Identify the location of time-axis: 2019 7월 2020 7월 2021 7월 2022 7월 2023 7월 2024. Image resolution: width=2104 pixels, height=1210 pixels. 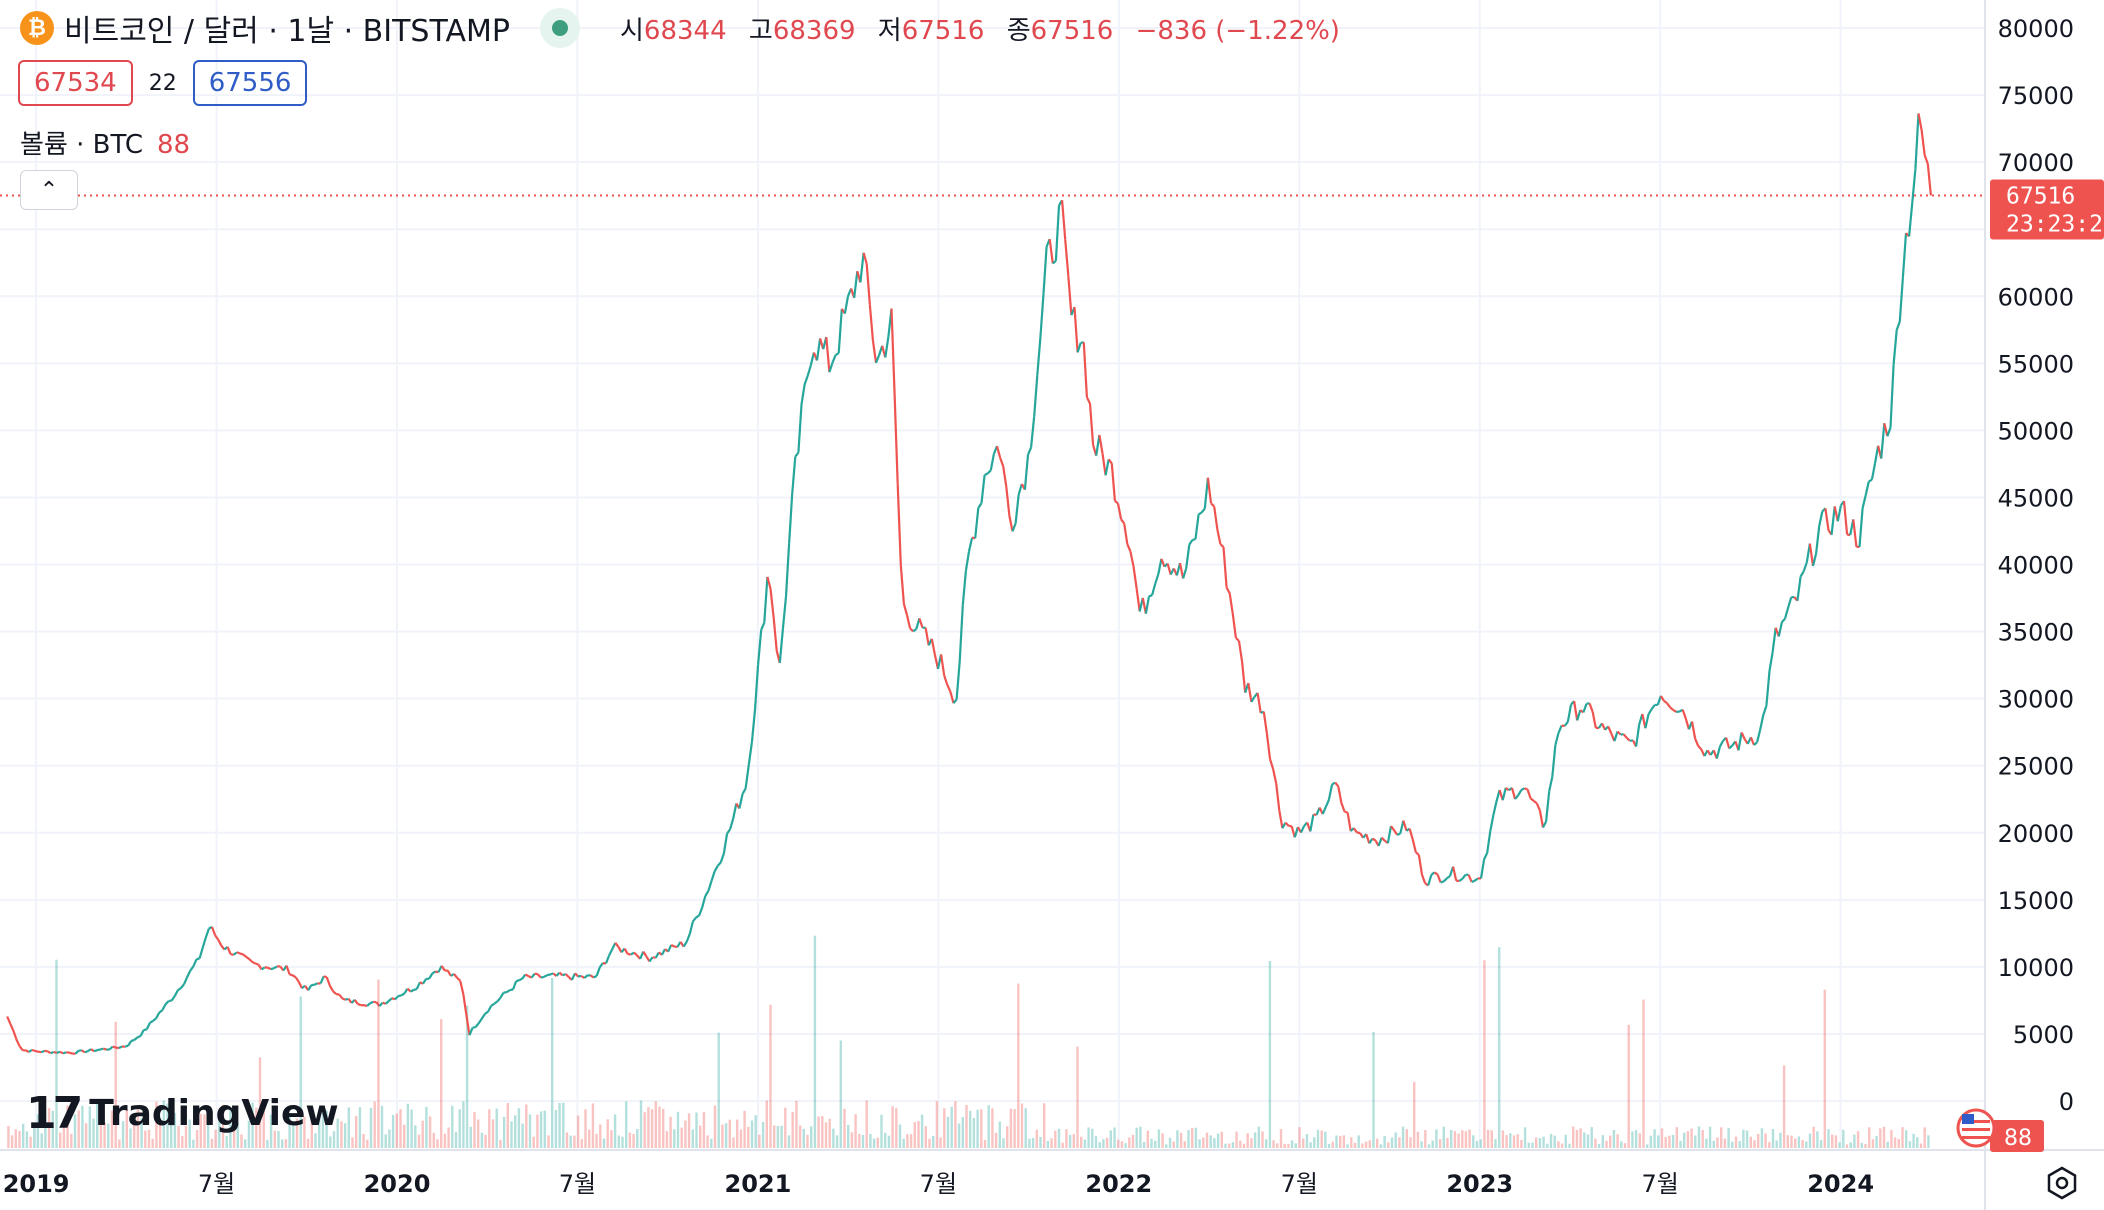
(938, 1184).